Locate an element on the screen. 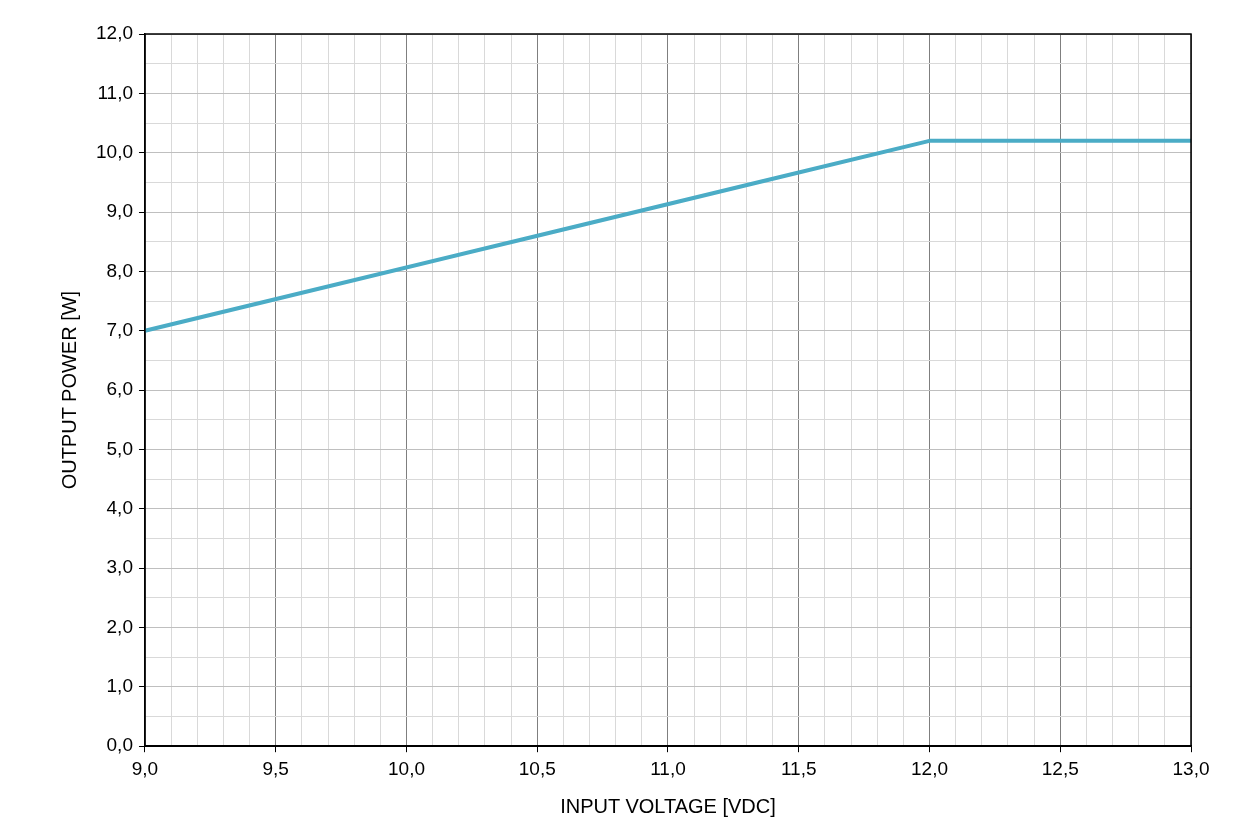 This screenshot has width=1253, height=833. y-tick-label: 5,0 is located at coordinates (119, 448).